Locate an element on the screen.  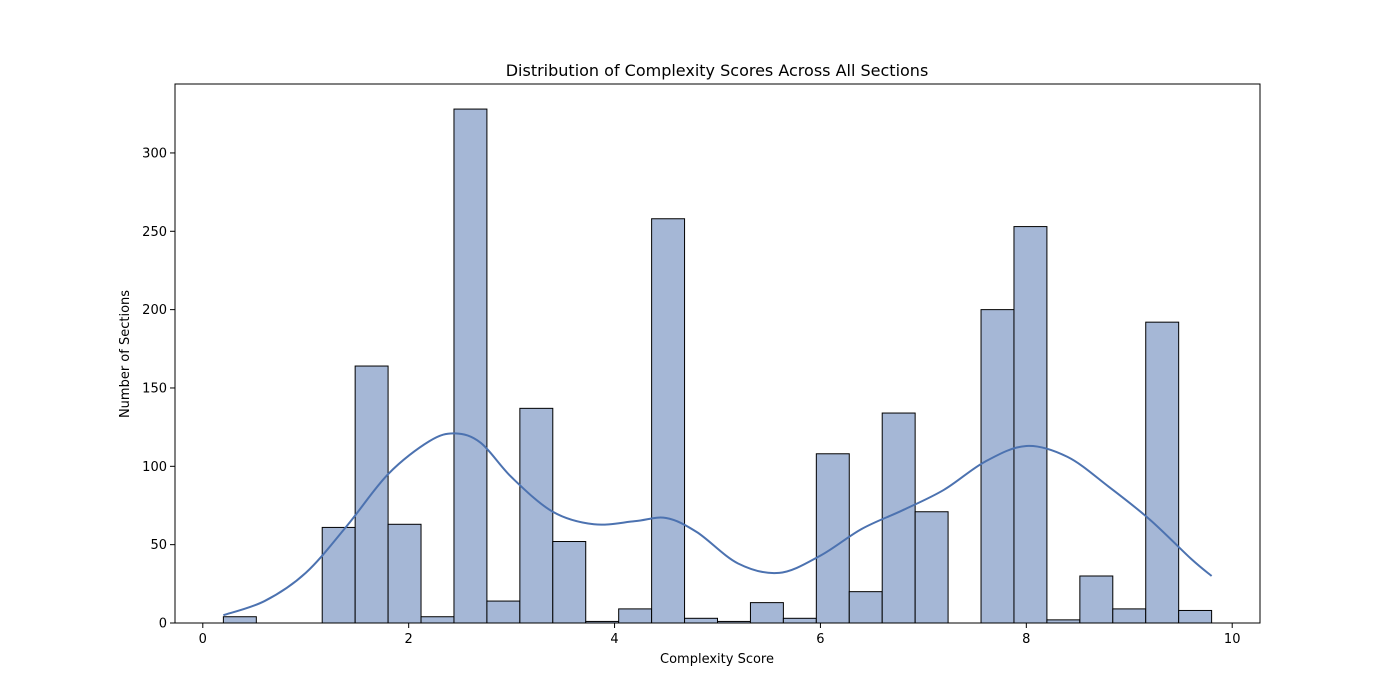
y-tick-label: 150 is located at coordinates (154, 388).